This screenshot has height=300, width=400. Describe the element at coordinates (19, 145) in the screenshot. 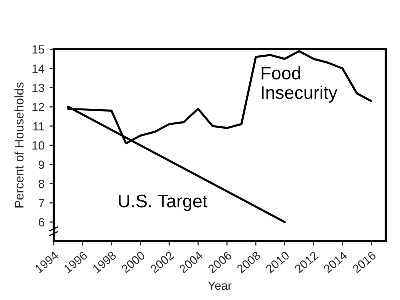

I see `y-axis-title: Percent of Households` at that location.